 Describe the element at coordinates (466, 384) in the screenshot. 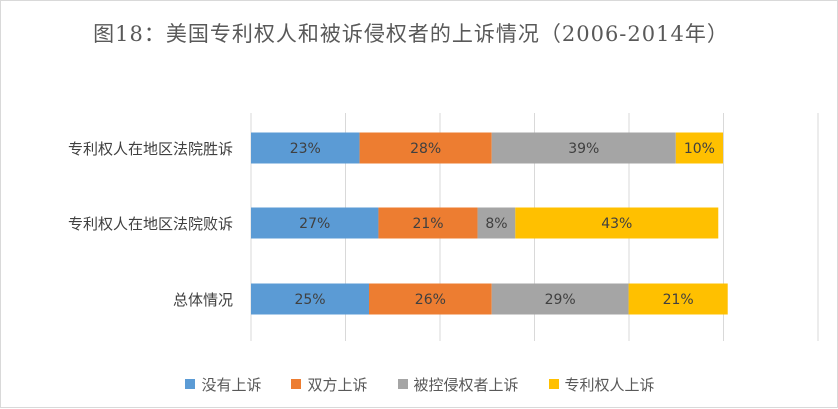

I see `legend-label: 被控侵权者上诉` at that location.